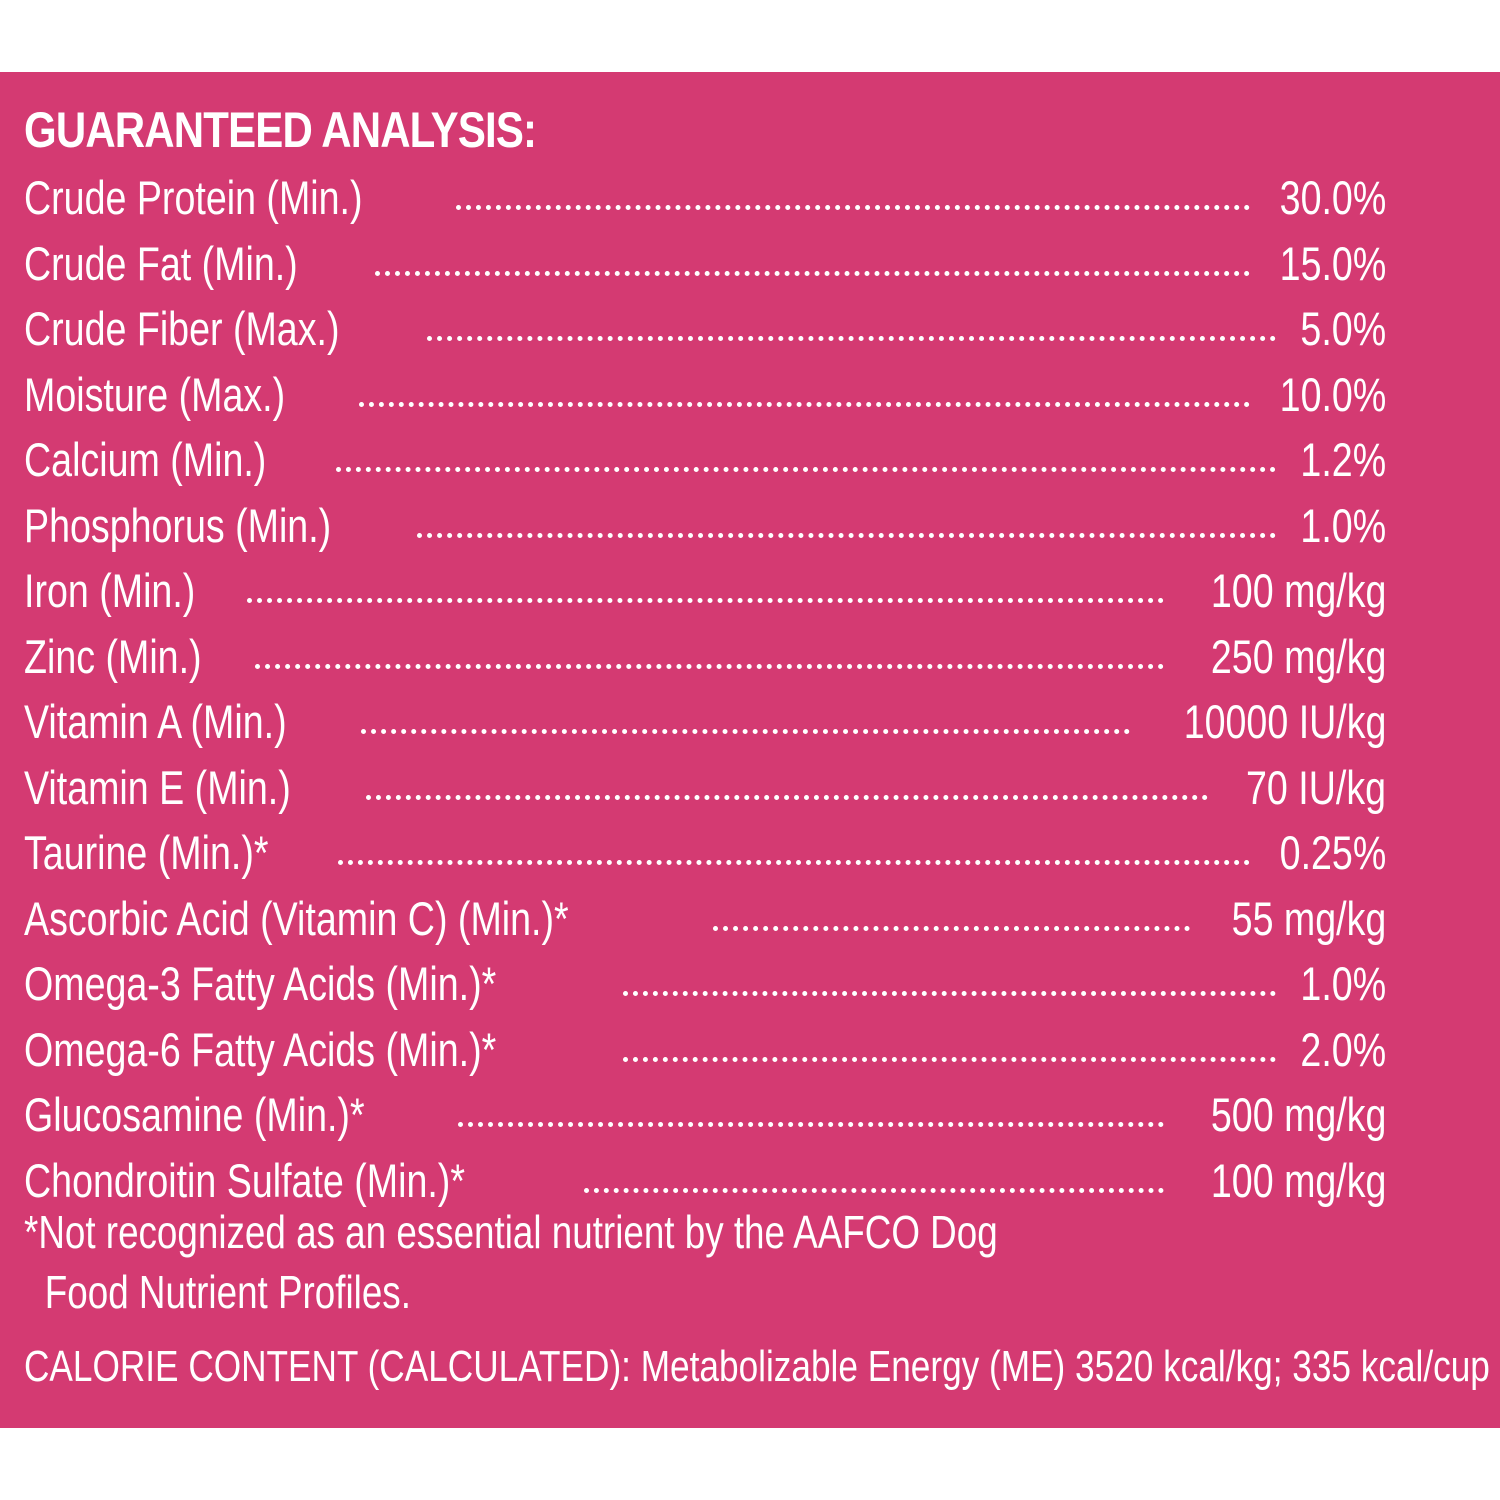 The height and width of the screenshot is (1500, 1500). I want to click on nutrient-value: 5.0%, so click(1343, 328).